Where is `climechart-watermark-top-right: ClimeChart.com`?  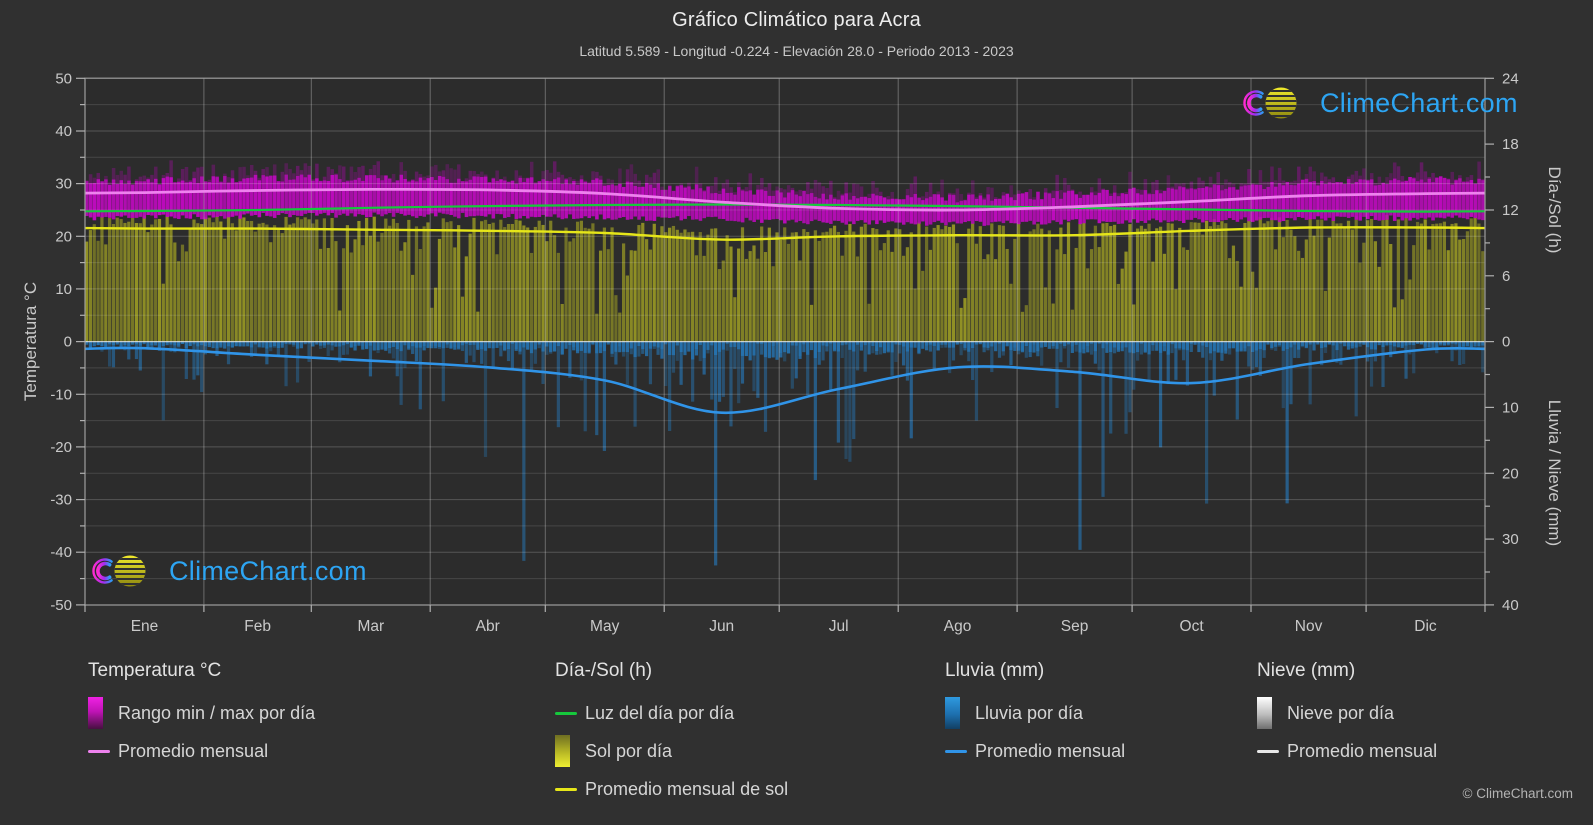 climechart-watermark-top-right: ClimeChart.com is located at coordinates (1380, 103).